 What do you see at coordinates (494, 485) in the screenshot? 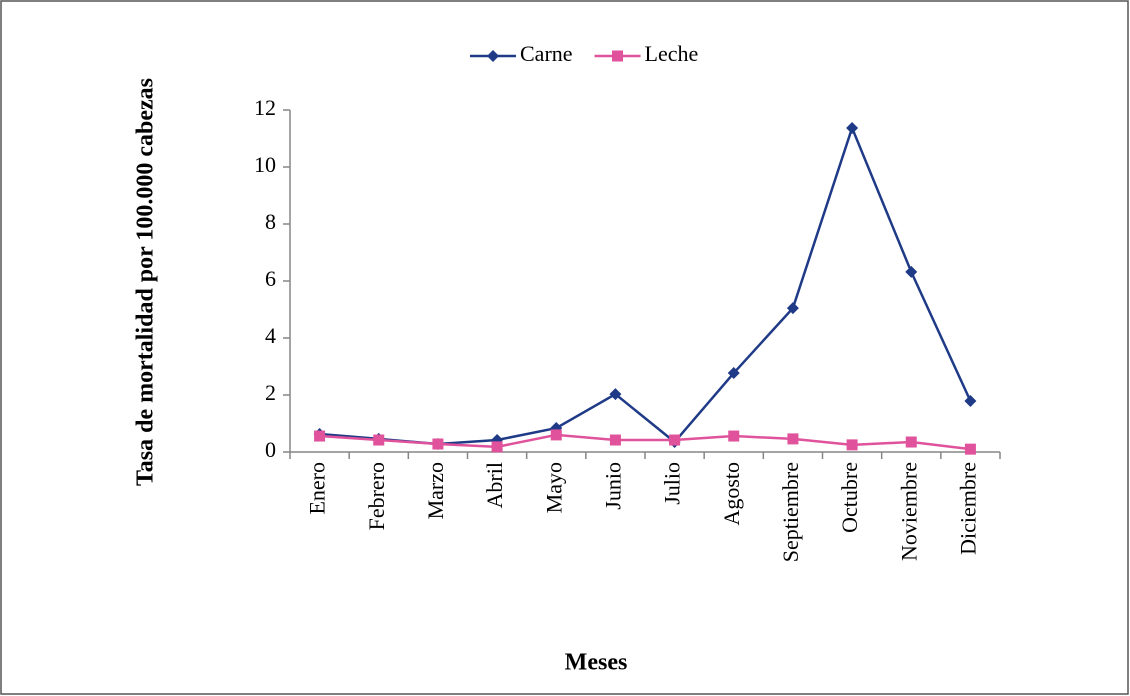
I see `x-tick-label: Abril` at bounding box center [494, 485].